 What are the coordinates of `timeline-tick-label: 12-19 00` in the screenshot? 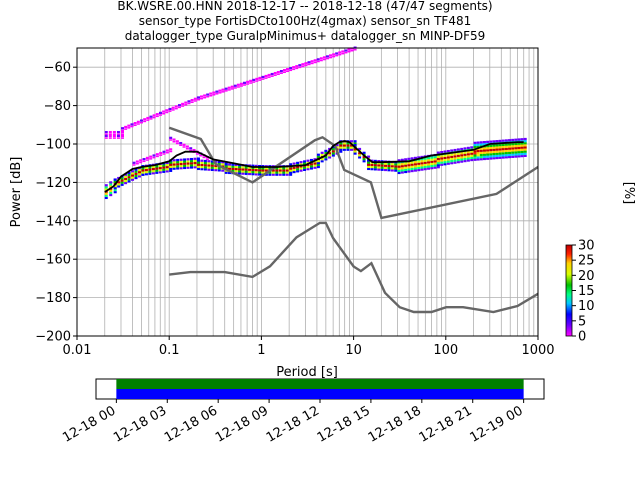 It's located at (497, 424).